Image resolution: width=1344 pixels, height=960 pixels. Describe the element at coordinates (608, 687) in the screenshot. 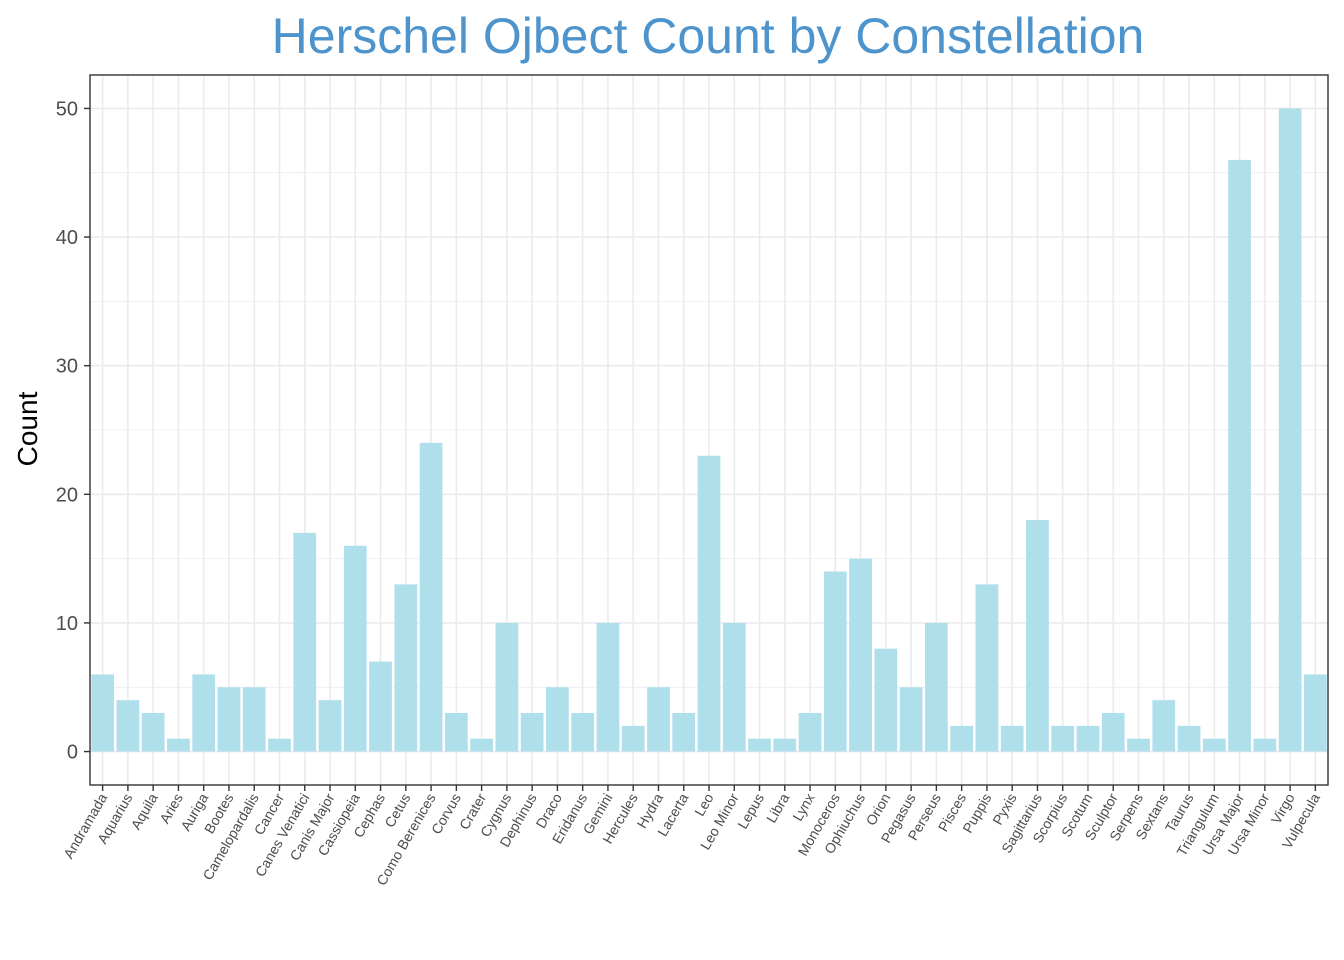

I see `bar-gemini` at that location.